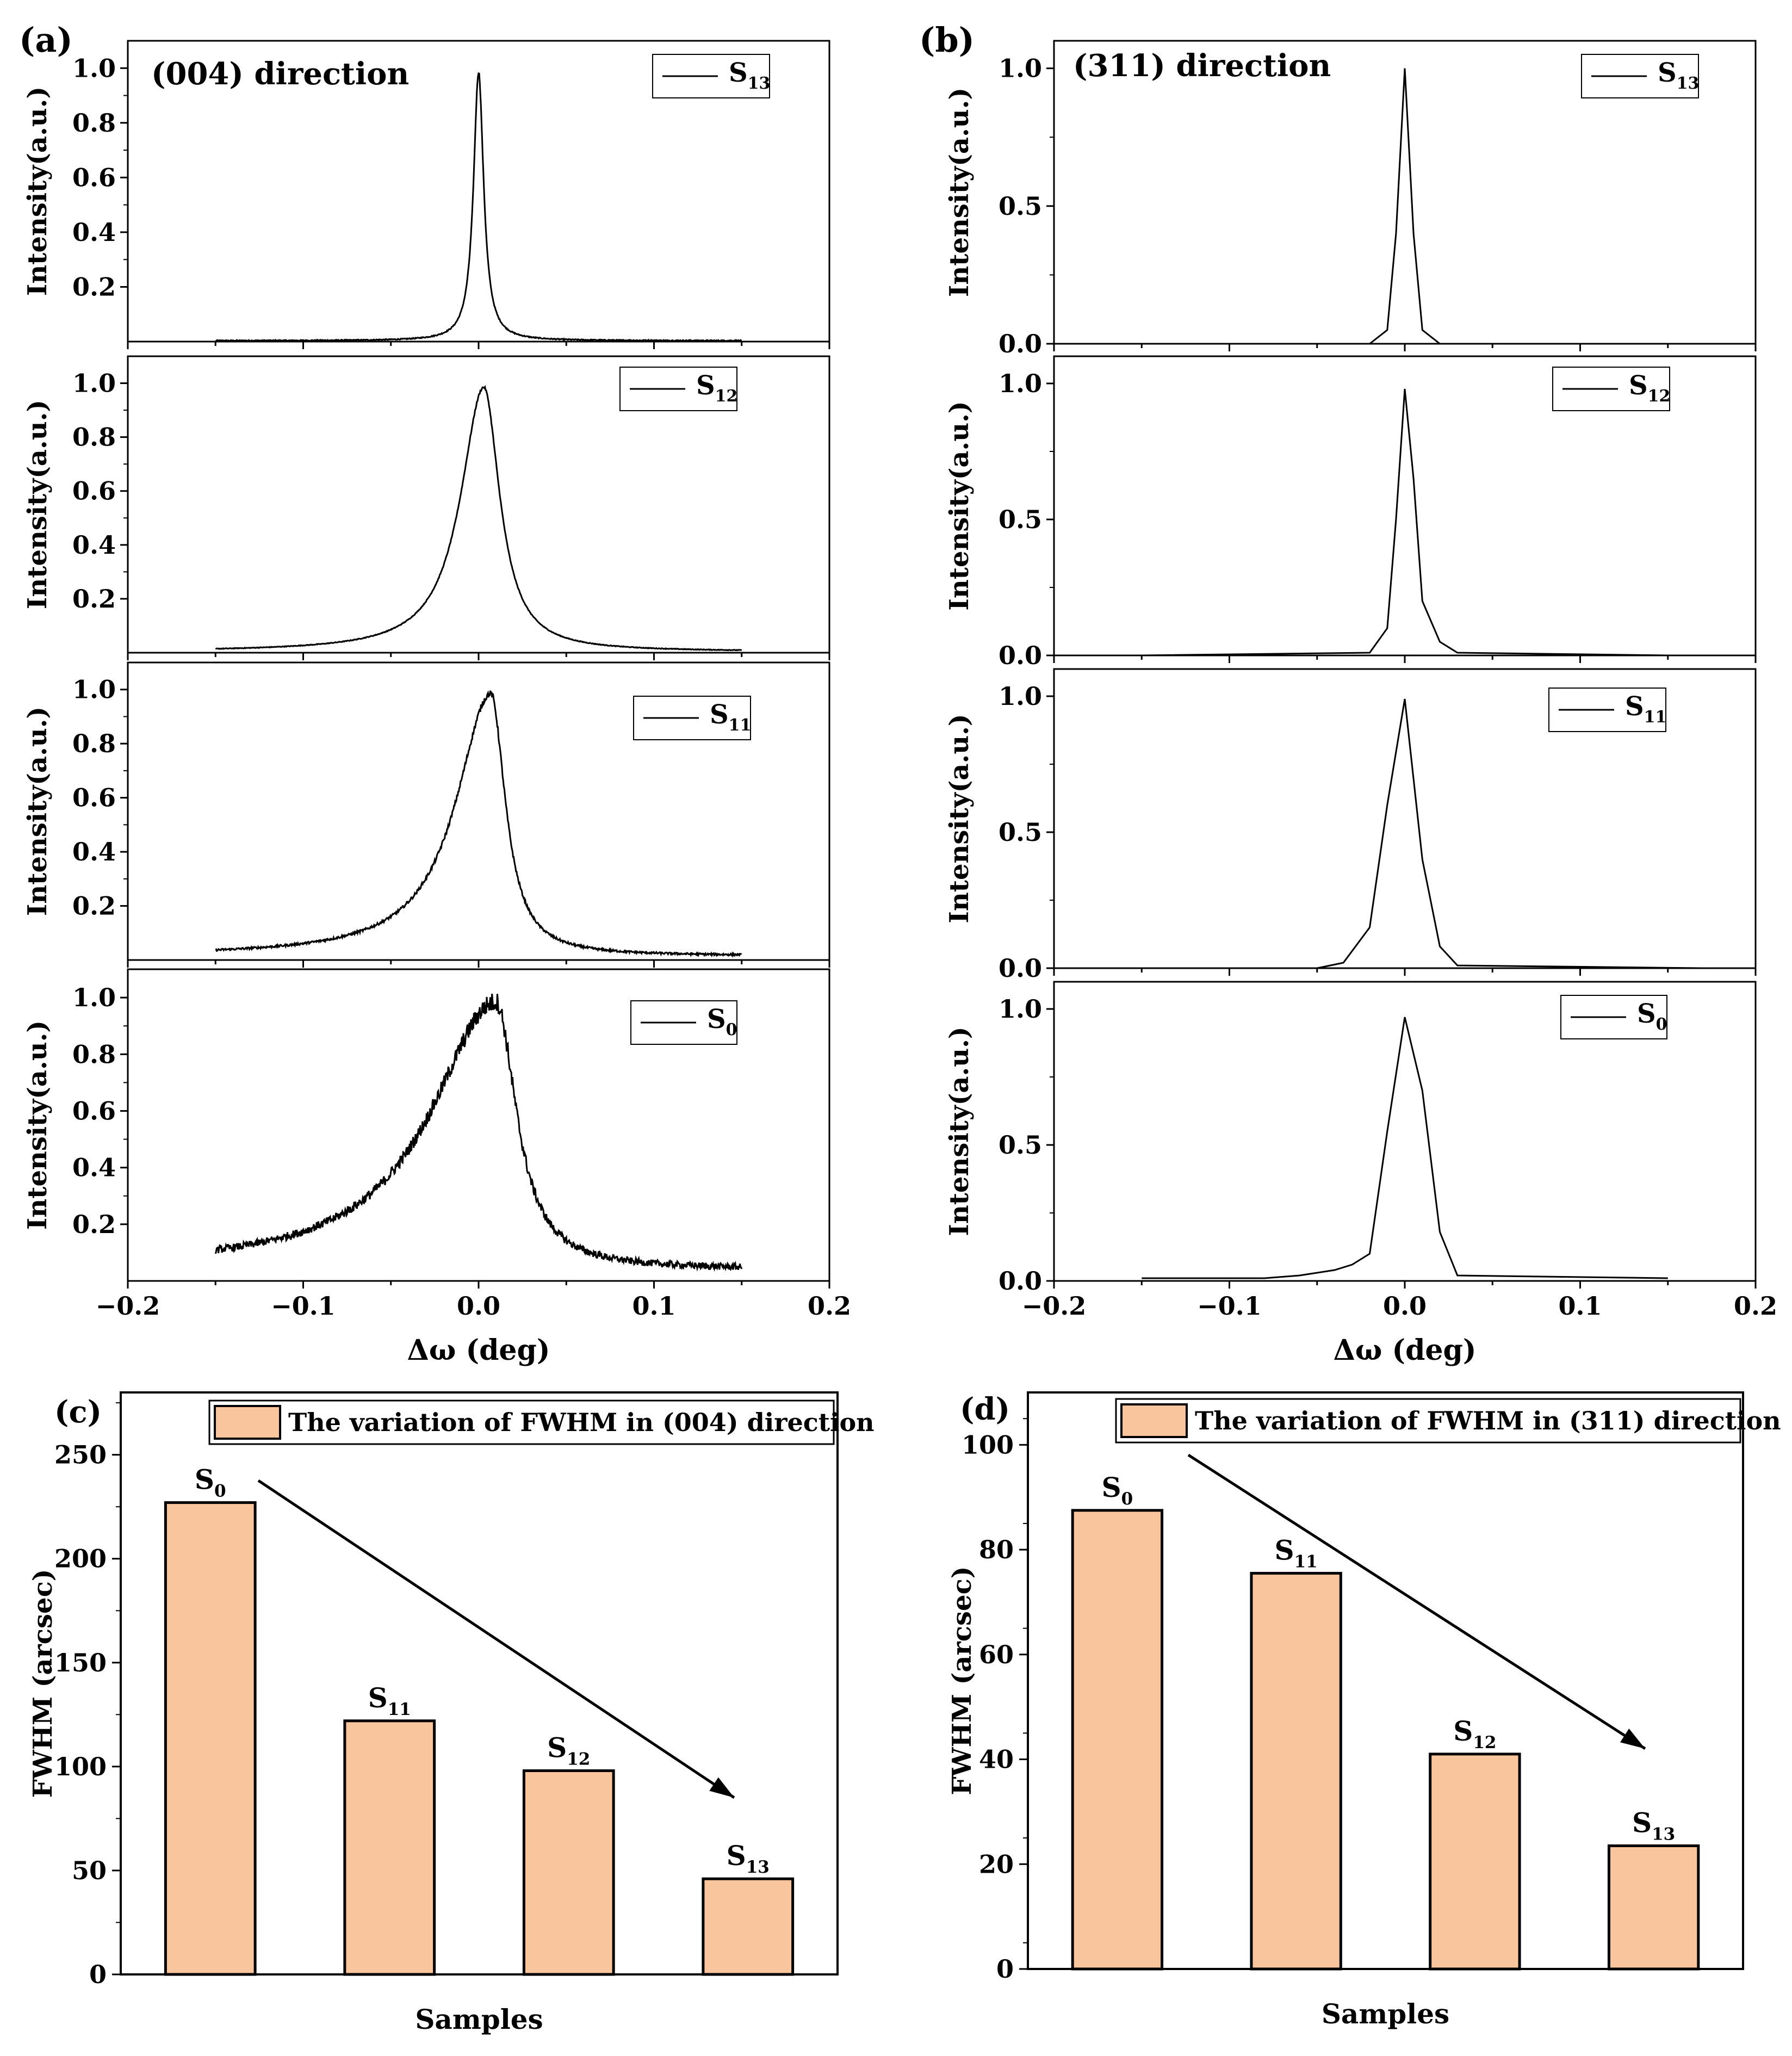  I want to click on y-tick-label: 250, so click(80, 1455).